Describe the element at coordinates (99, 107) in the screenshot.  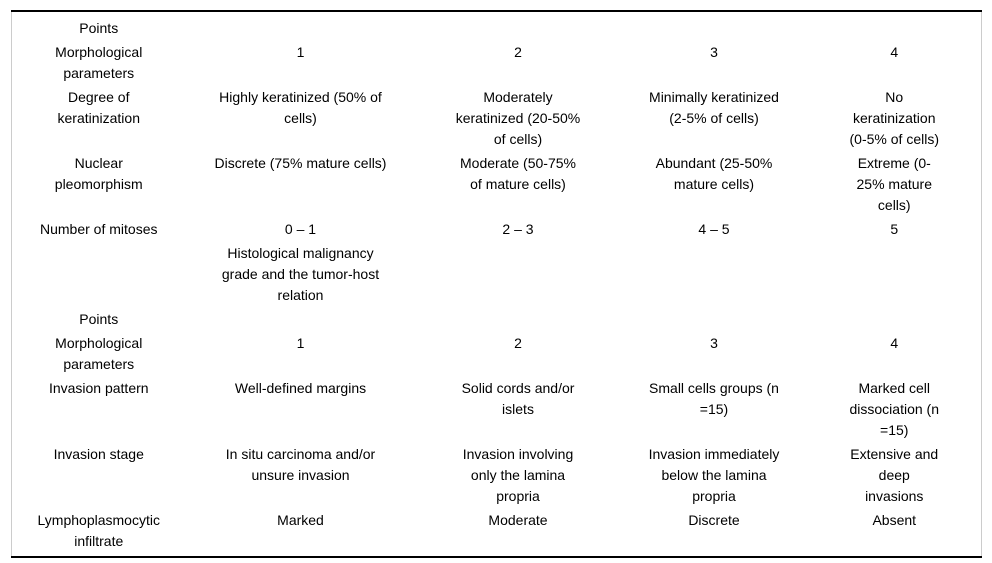
I see `row-label-cell: Degree of keratinization` at that location.